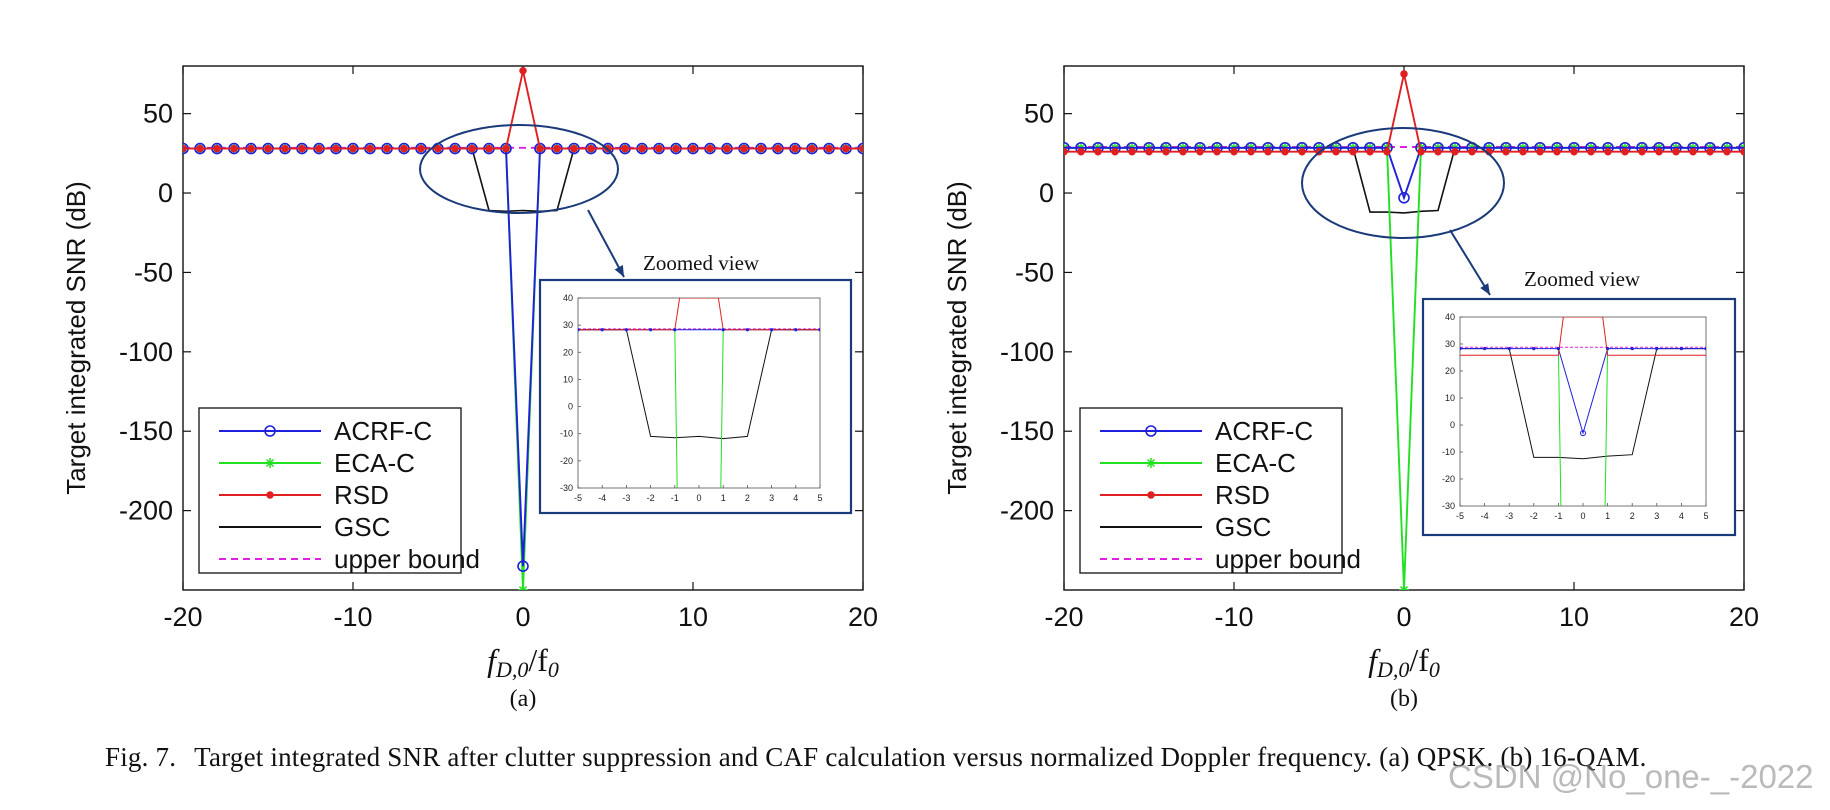 This screenshot has width=1830, height=810. Describe the element at coordinates (1404, 699) in the screenshot. I see `panel-label: (b)` at that location.